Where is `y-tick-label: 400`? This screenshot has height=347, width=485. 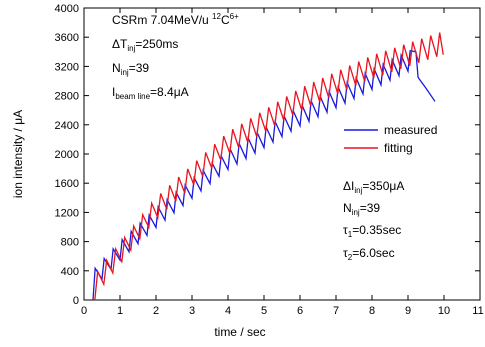 y-tick-label: 400 is located at coordinates (70, 272).